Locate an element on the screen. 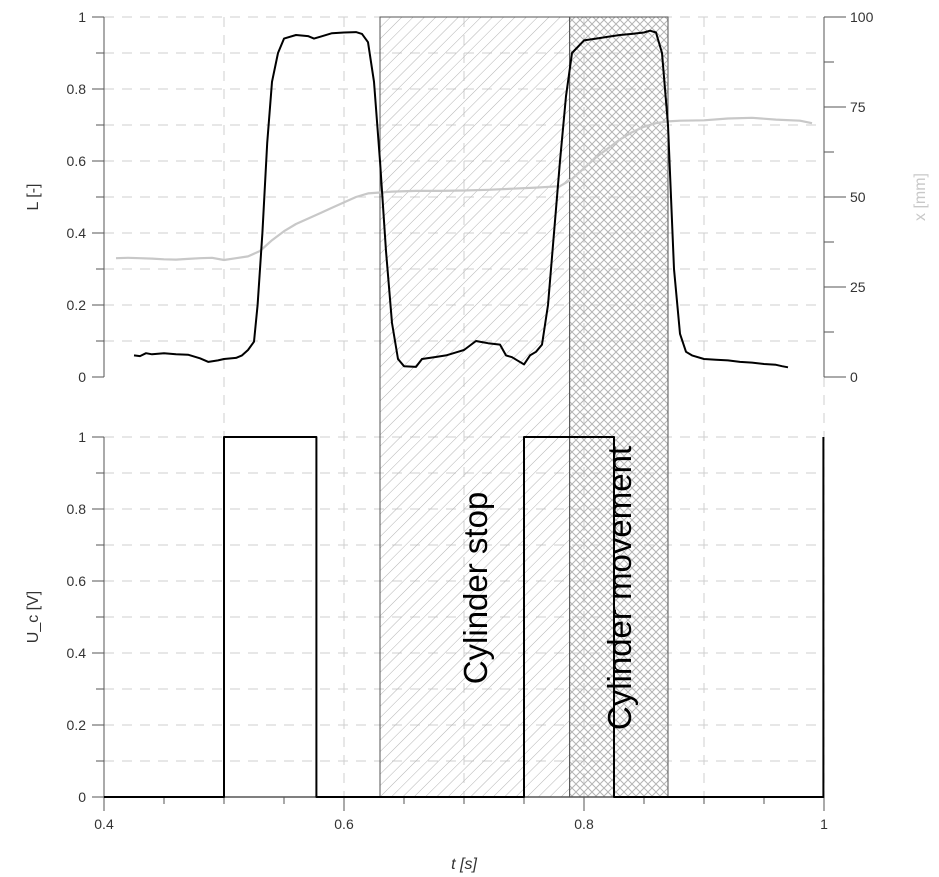 The height and width of the screenshot is (877, 939). top-left-axis-label: L [-] is located at coordinates (33, 197).